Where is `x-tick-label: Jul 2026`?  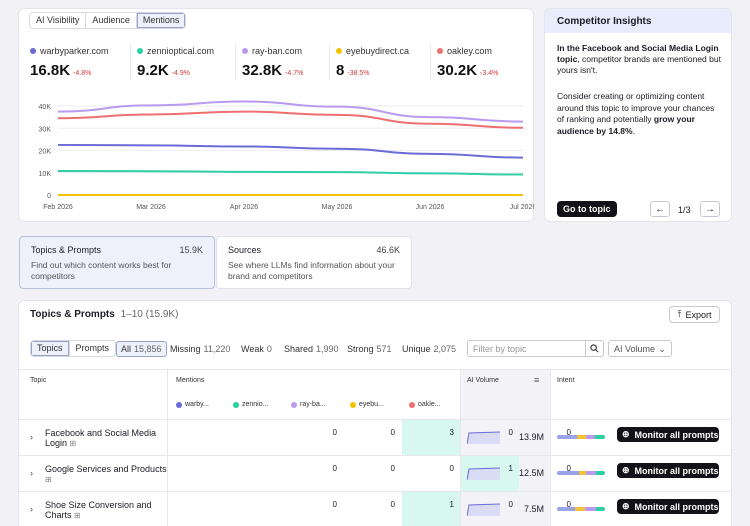
x-tick-label: Jul 2026 is located at coordinates (522, 207).